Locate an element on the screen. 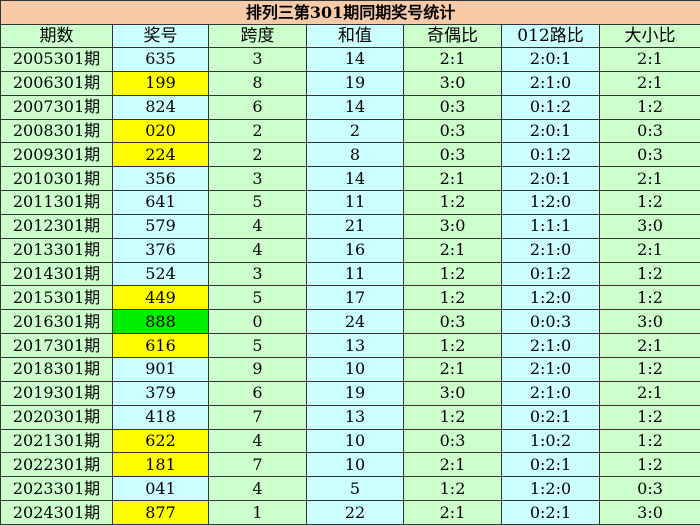  cell-number: 616 is located at coordinates (160, 345).